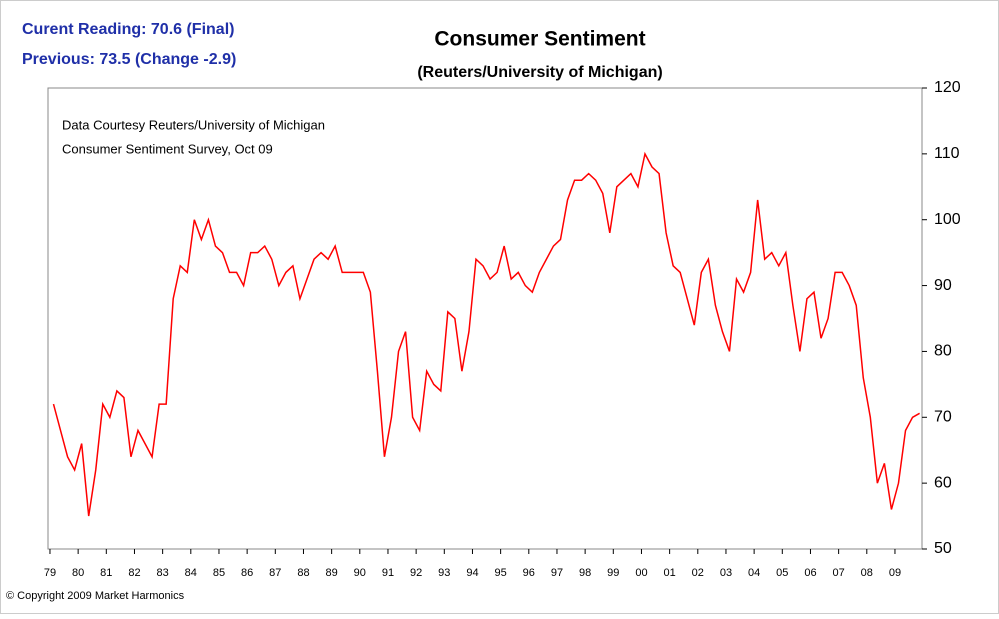 The width and height of the screenshot is (999, 619). I want to click on y-tick-label: 90, so click(943, 285).